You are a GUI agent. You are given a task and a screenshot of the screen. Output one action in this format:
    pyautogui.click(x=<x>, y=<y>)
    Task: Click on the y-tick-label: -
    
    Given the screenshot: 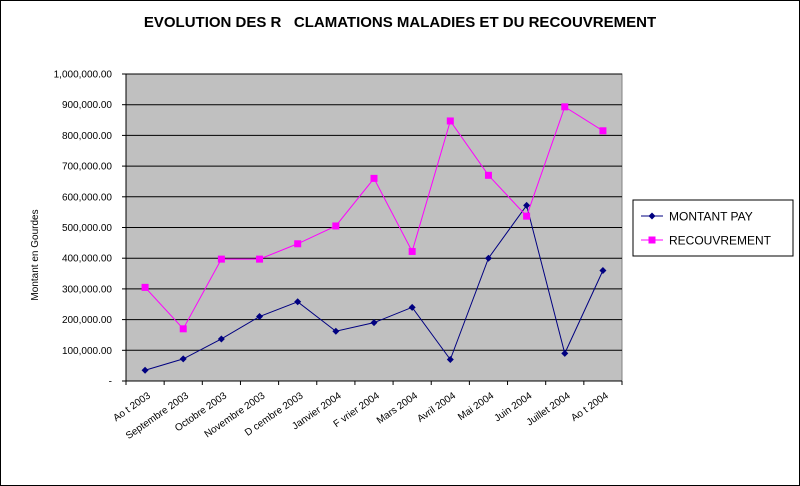 What is the action you would take?
    pyautogui.click(x=110, y=382)
    